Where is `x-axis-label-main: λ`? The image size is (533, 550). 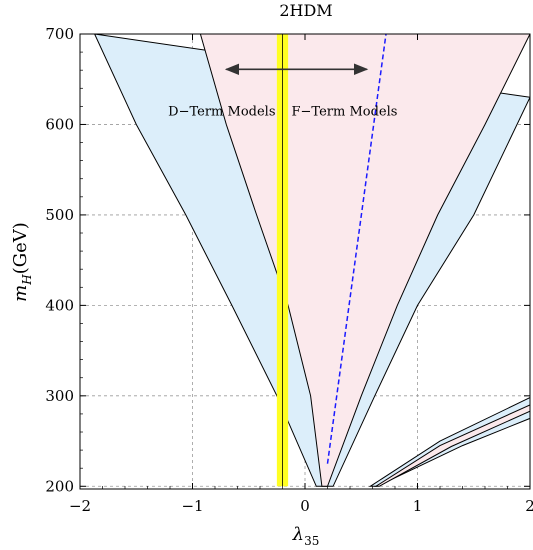 x-axis-label-main: λ is located at coordinates (298, 534).